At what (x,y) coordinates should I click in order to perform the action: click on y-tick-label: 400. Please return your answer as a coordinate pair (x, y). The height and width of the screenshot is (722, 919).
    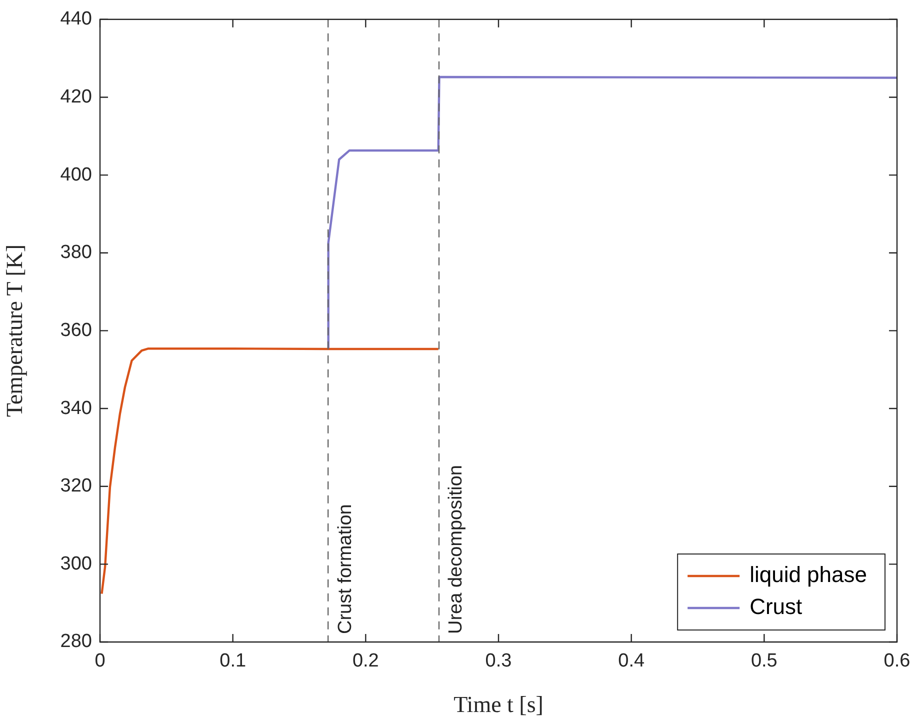
    Looking at the image, I should click on (76, 175).